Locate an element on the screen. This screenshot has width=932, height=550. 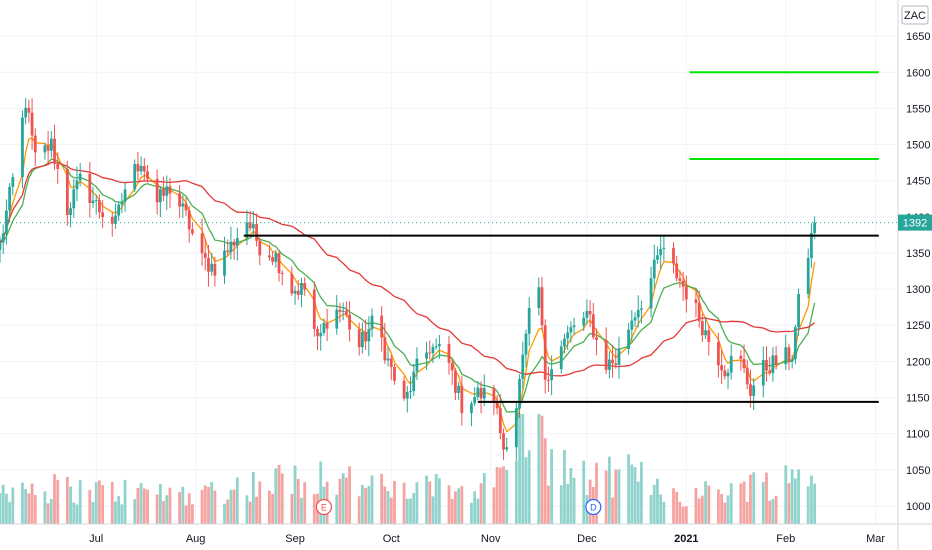
x-tick-label: Nov is located at coordinates (491, 539).